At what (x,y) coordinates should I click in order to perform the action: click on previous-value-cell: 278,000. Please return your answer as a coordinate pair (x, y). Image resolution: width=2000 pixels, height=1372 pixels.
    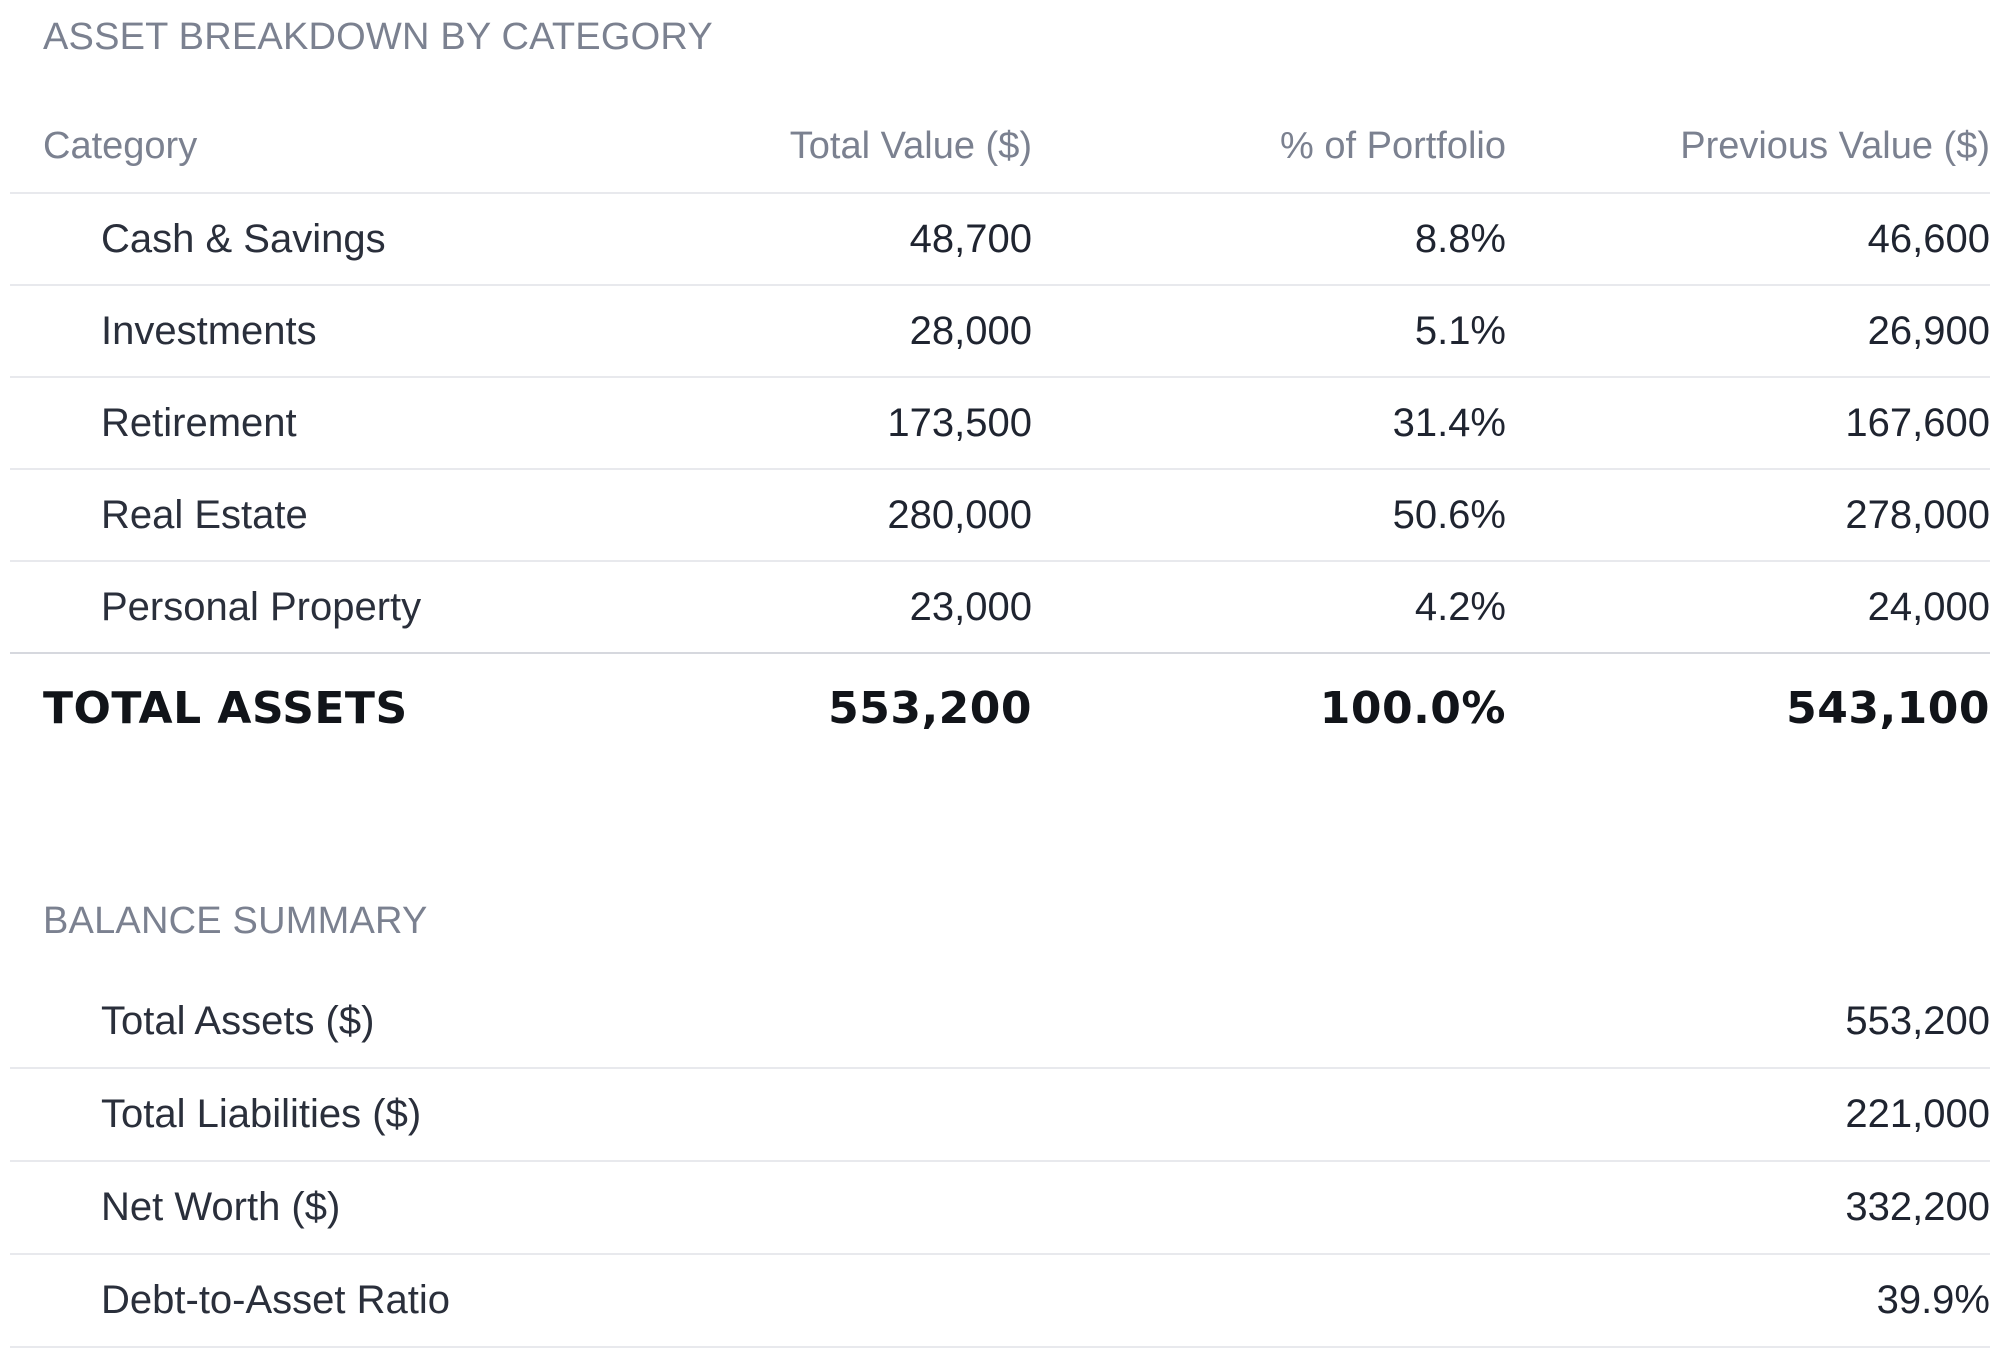
    Looking at the image, I should click on (1917, 515).